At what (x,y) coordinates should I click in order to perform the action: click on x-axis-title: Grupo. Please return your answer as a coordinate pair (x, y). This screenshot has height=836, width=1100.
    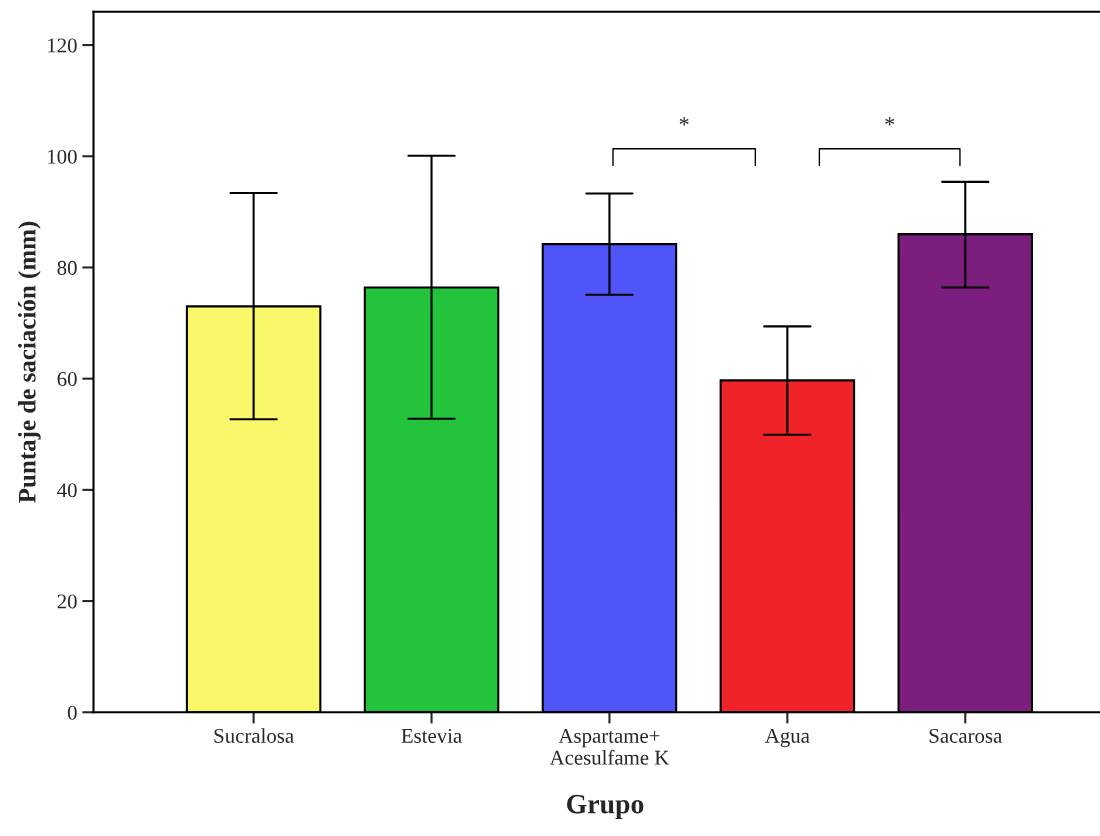
    Looking at the image, I should click on (605, 807).